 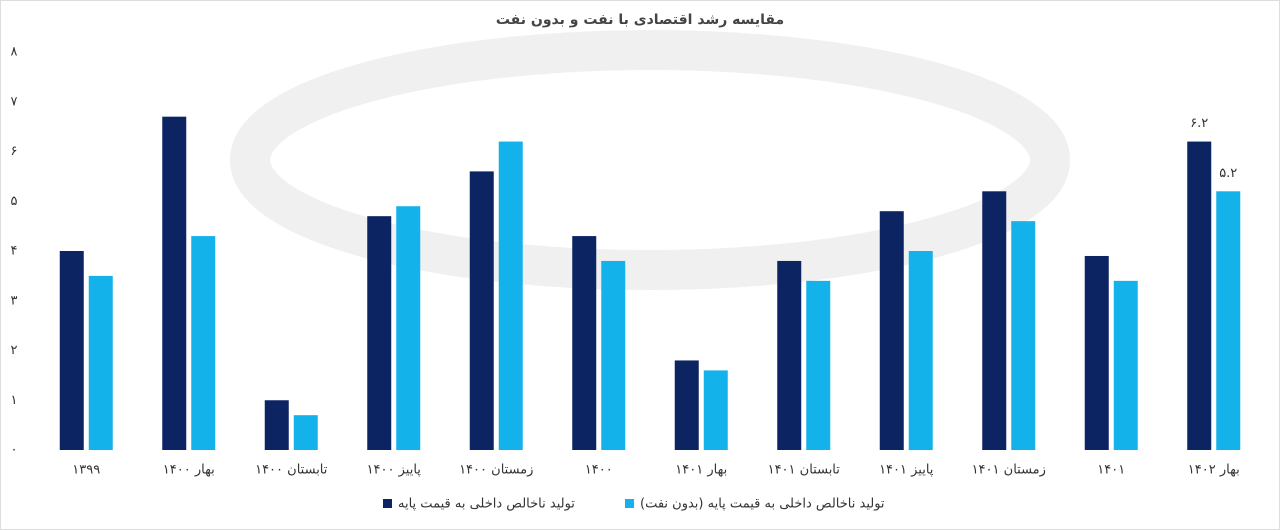 I want to click on value-label: ۶.۲, so click(x=1199, y=123).